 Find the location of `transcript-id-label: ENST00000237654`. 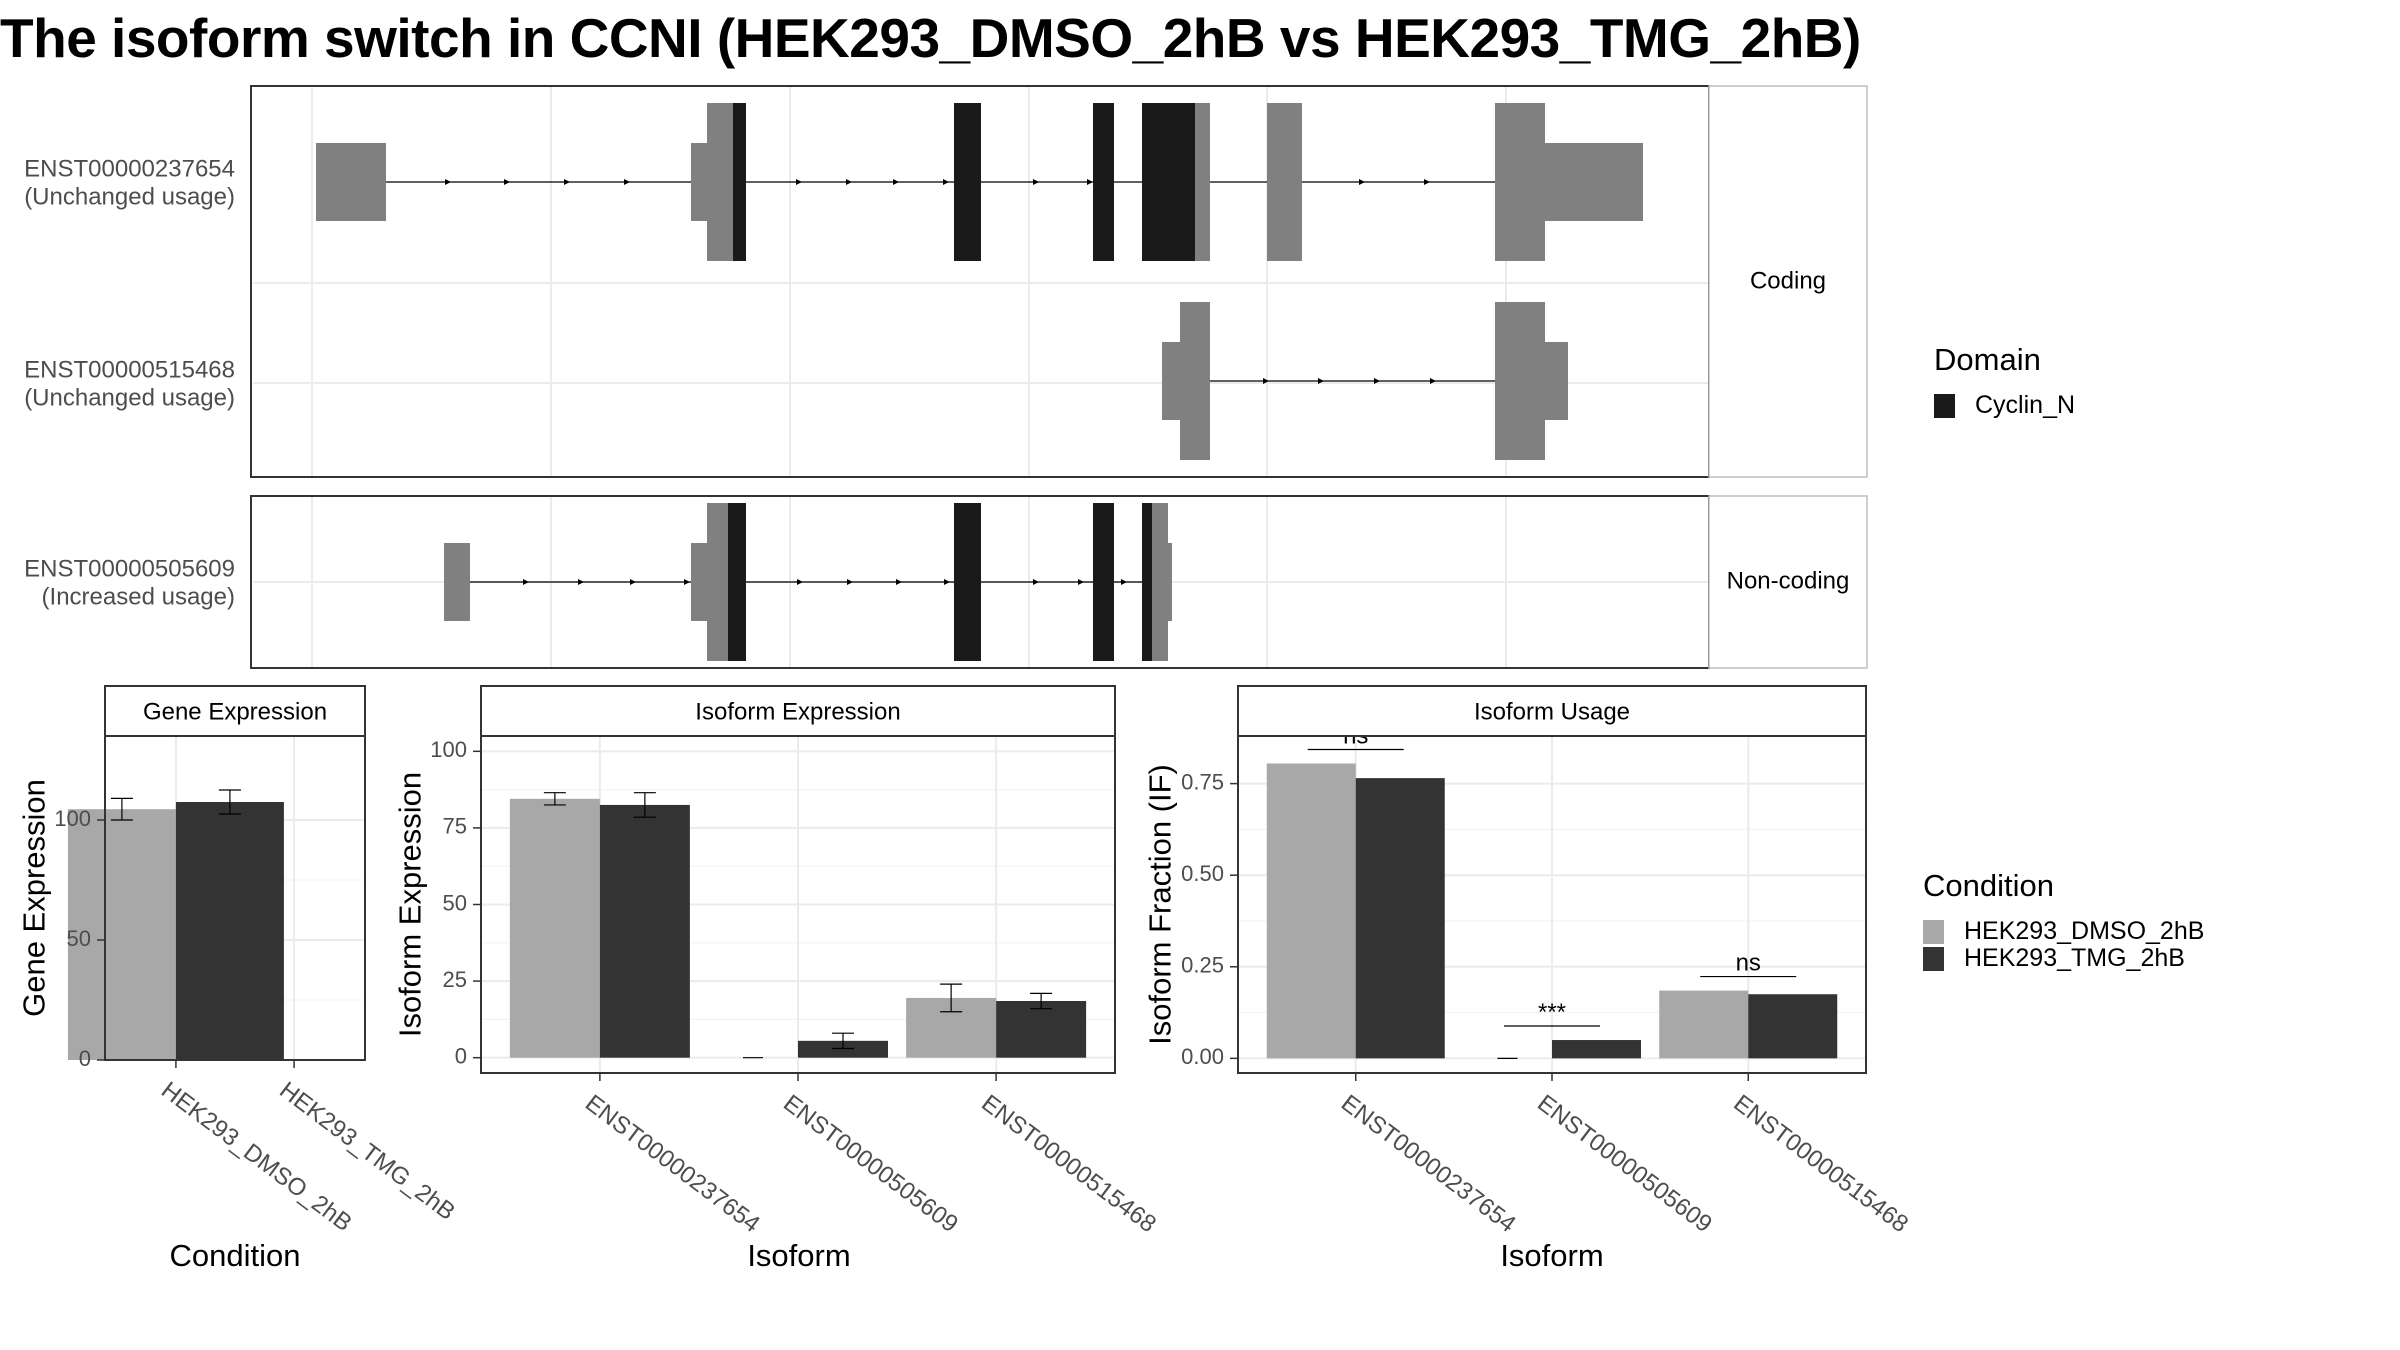

transcript-id-label: ENST00000237654 is located at coordinates (129, 168).